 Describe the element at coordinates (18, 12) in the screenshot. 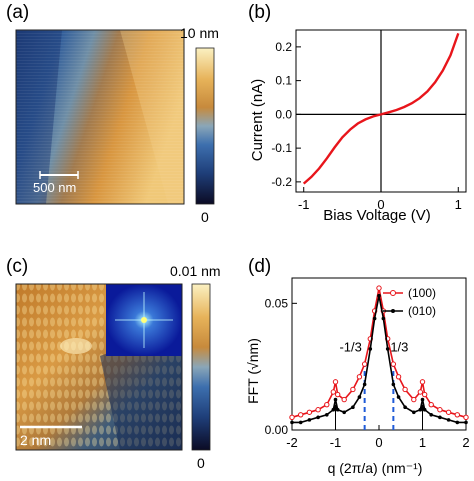

I see `panel-a-label: (a)` at that location.